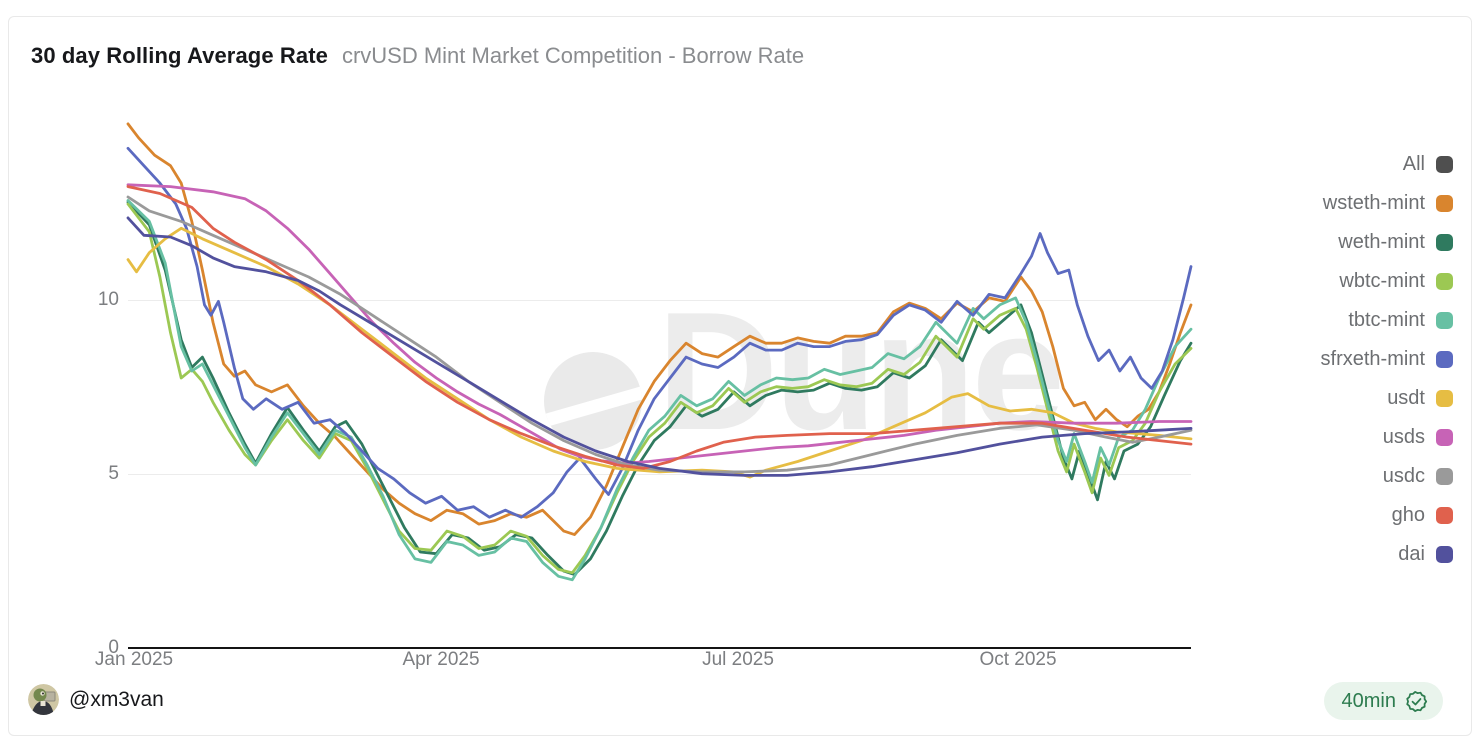 The image size is (1480, 752). What do you see at coordinates (113, 473) in the screenshot?
I see `y-tick-5: 5` at bounding box center [113, 473].